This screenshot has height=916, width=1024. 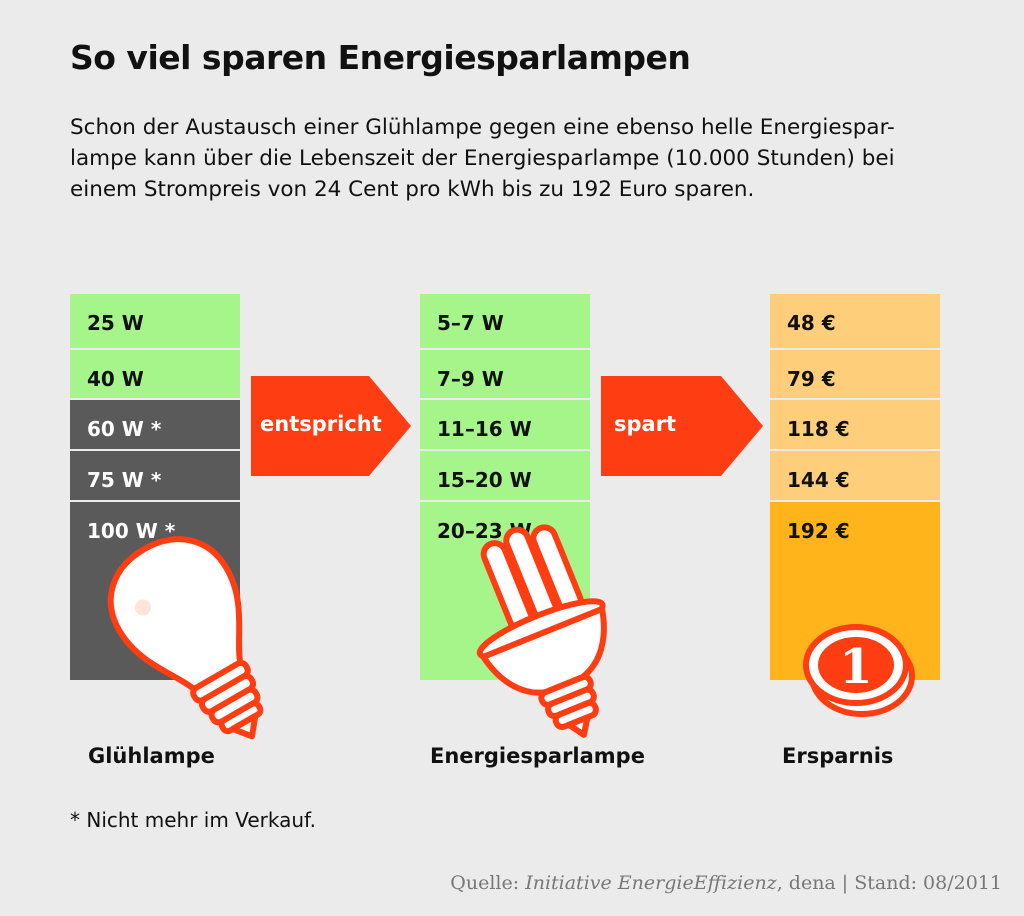 What do you see at coordinates (505, 424) in the screenshot?
I see `cell-esl-11-16w: 11–16 W` at bounding box center [505, 424].